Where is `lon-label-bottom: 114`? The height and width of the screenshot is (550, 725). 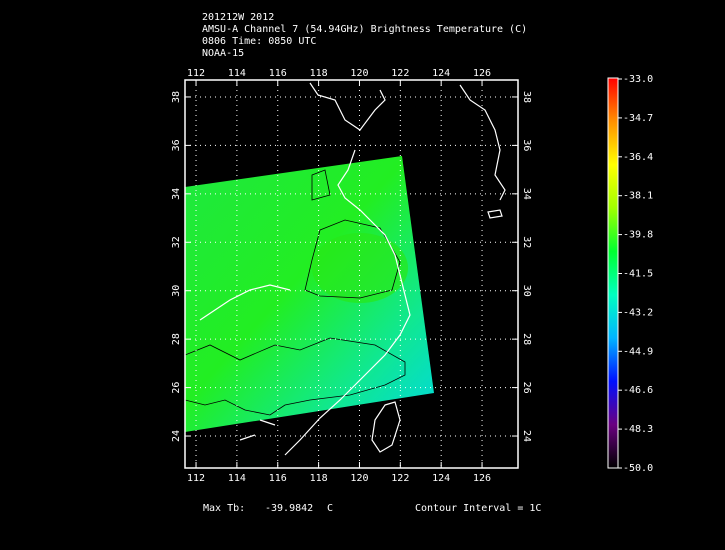
lon-label-bottom: 114 is located at coordinates (237, 478).